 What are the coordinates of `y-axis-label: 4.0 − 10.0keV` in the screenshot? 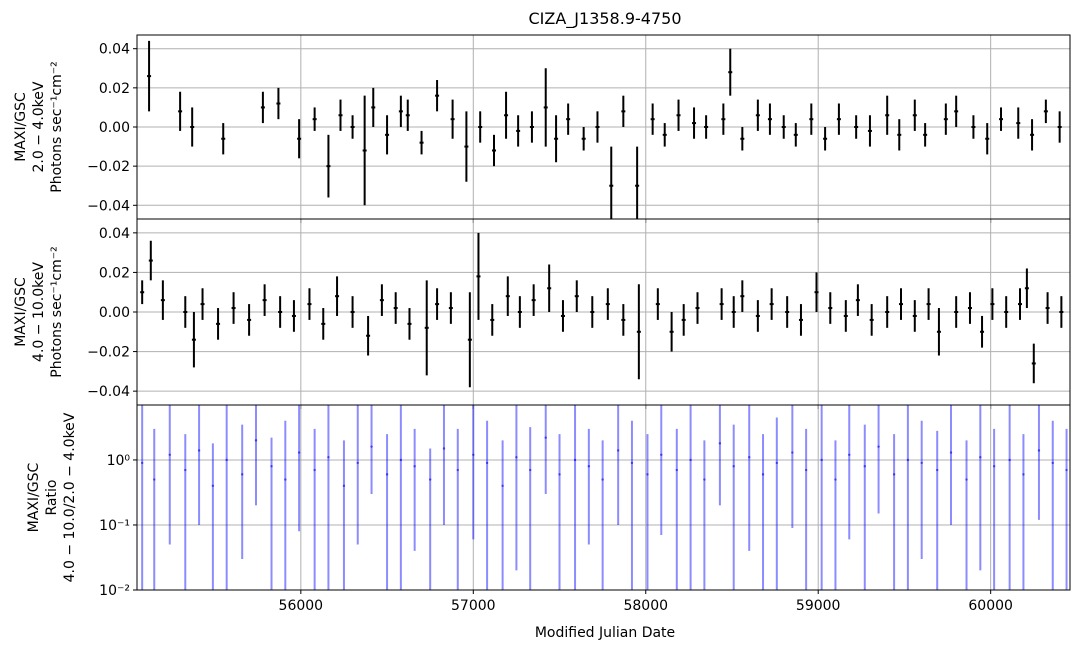 It's located at (39, 312).